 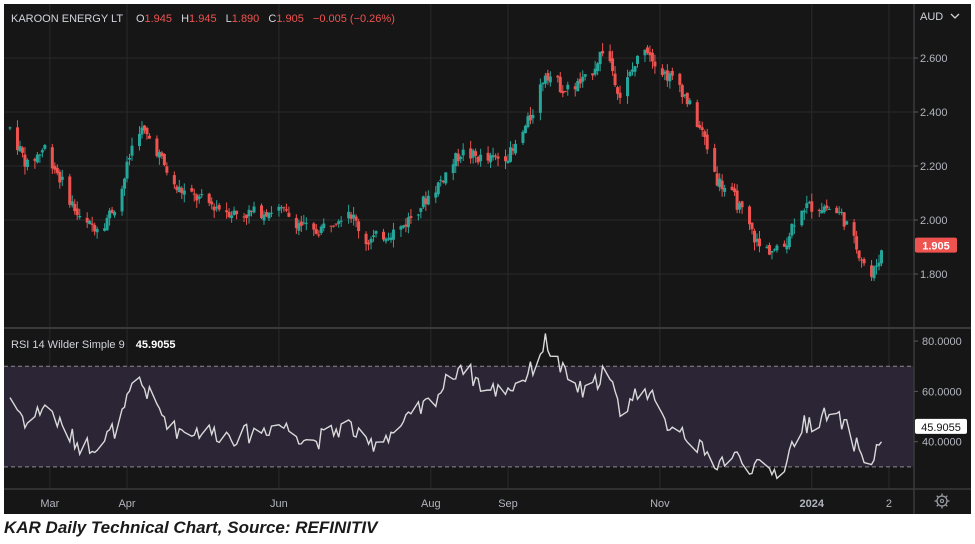 I want to click on gear-icon, so click(x=942, y=501).